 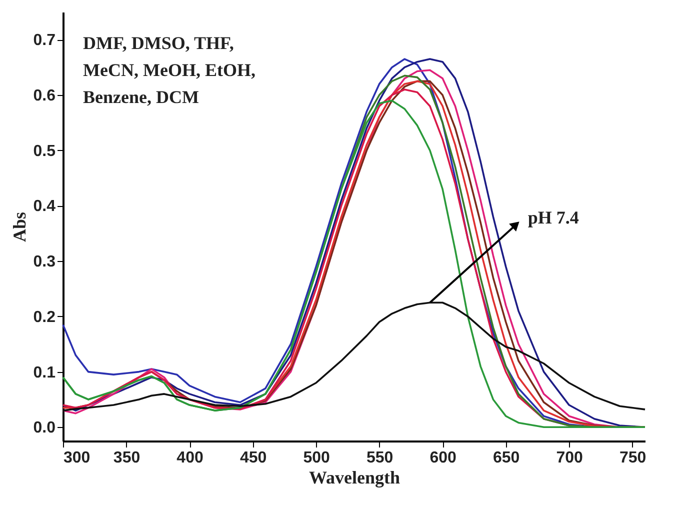 I want to click on y-tick-label: 0.1, so click(x=44, y=373).